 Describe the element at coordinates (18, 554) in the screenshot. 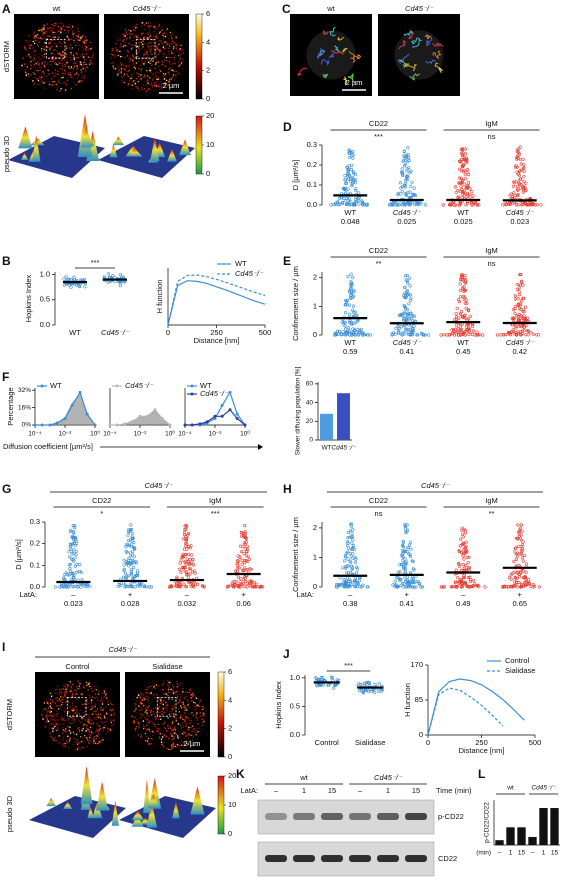

I see `y-axis-label: D [µm²/s]` at that location.